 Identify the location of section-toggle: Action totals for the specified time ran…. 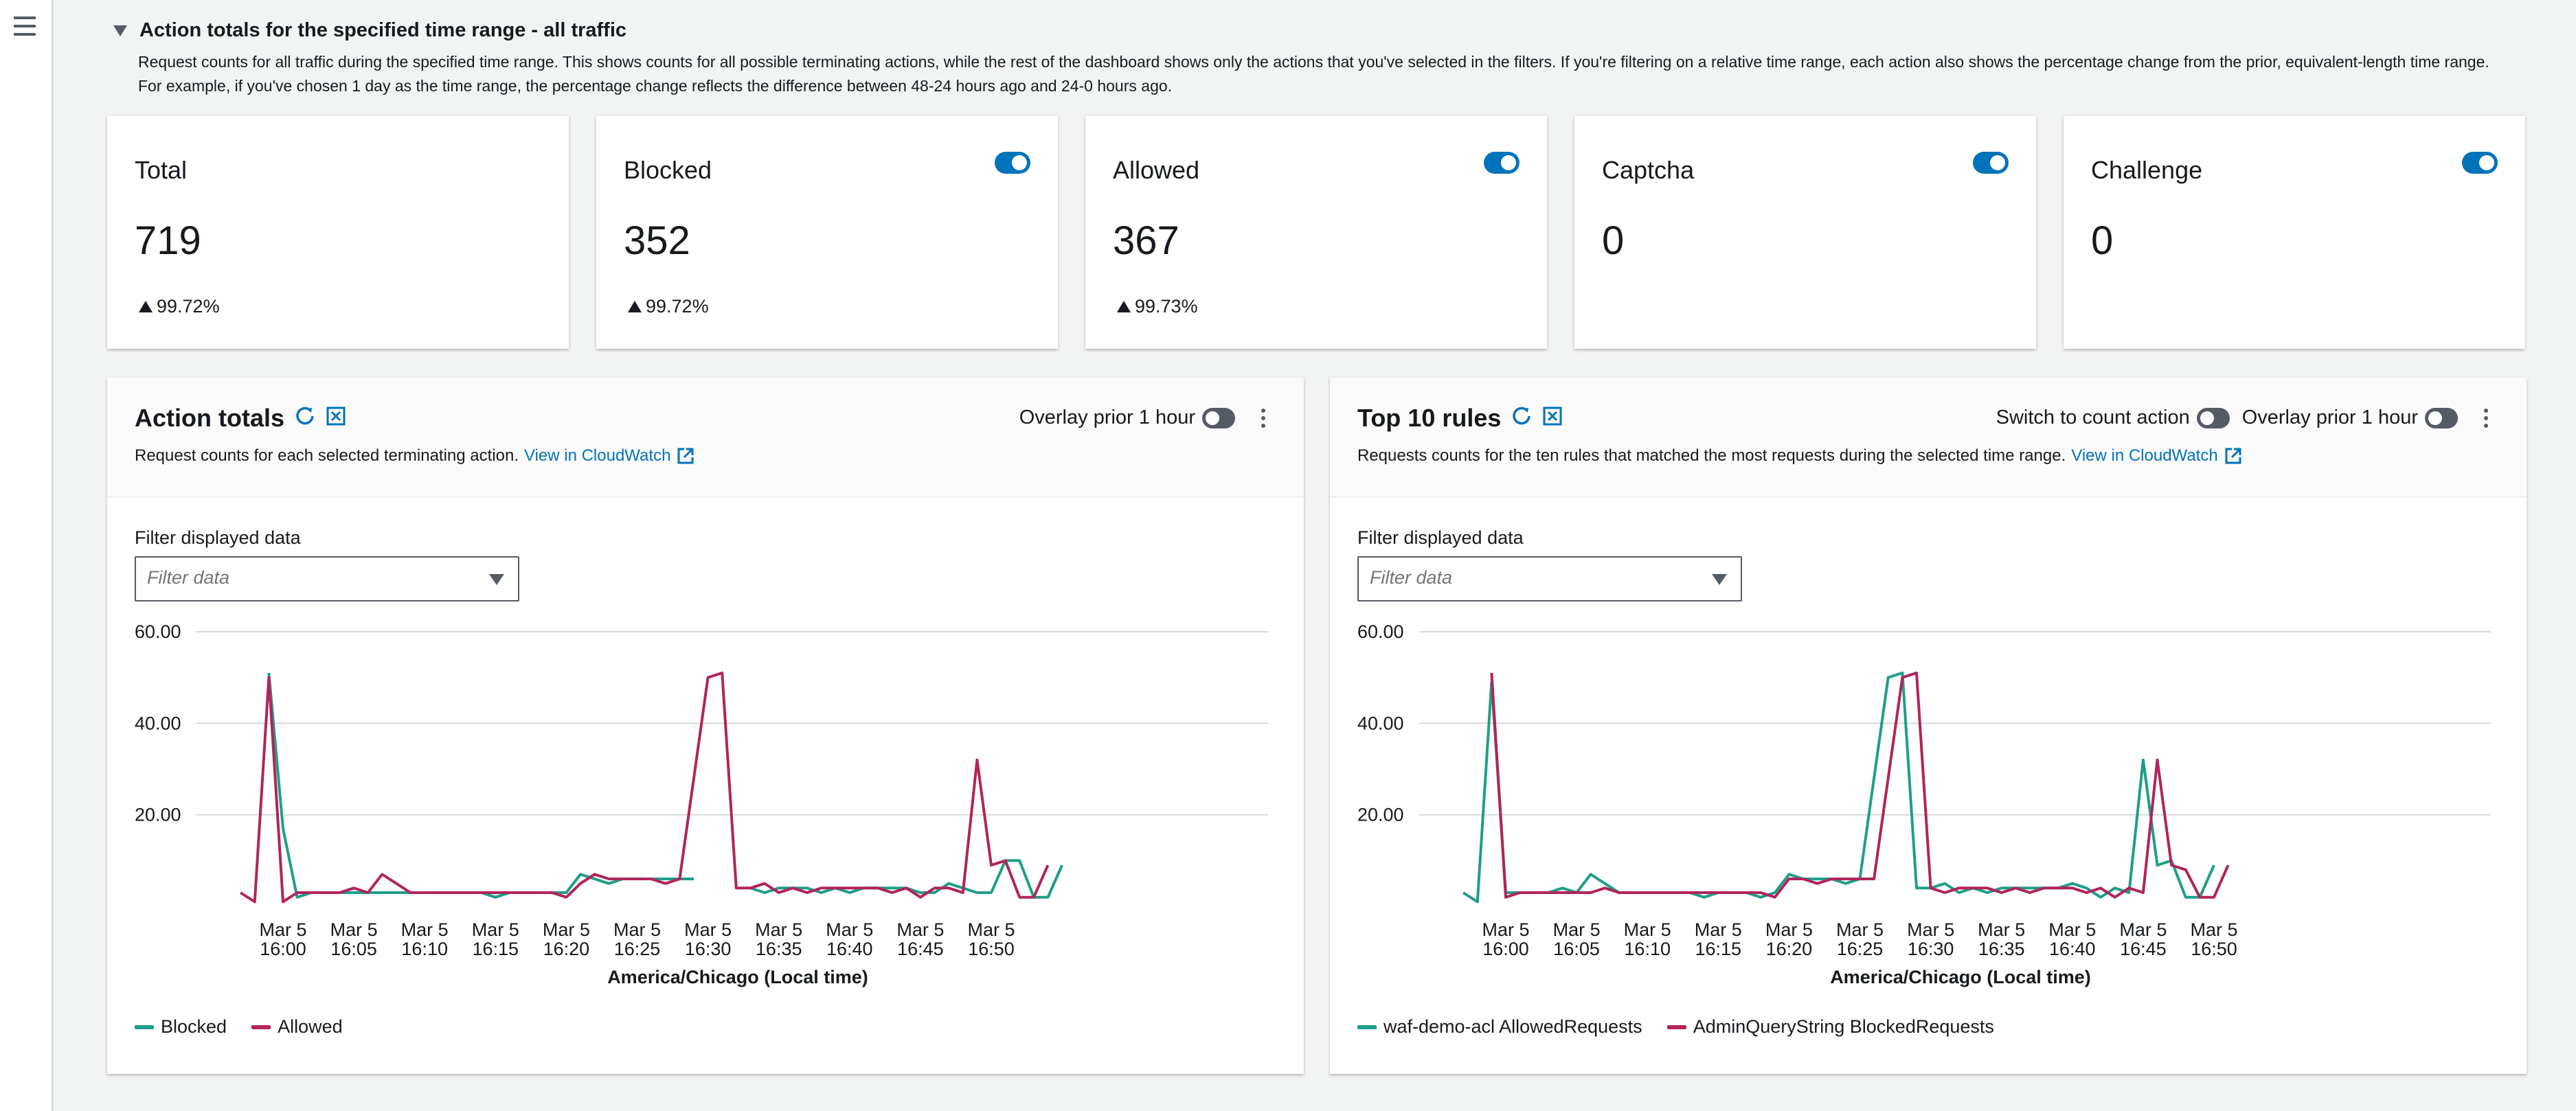
(1315, 31).